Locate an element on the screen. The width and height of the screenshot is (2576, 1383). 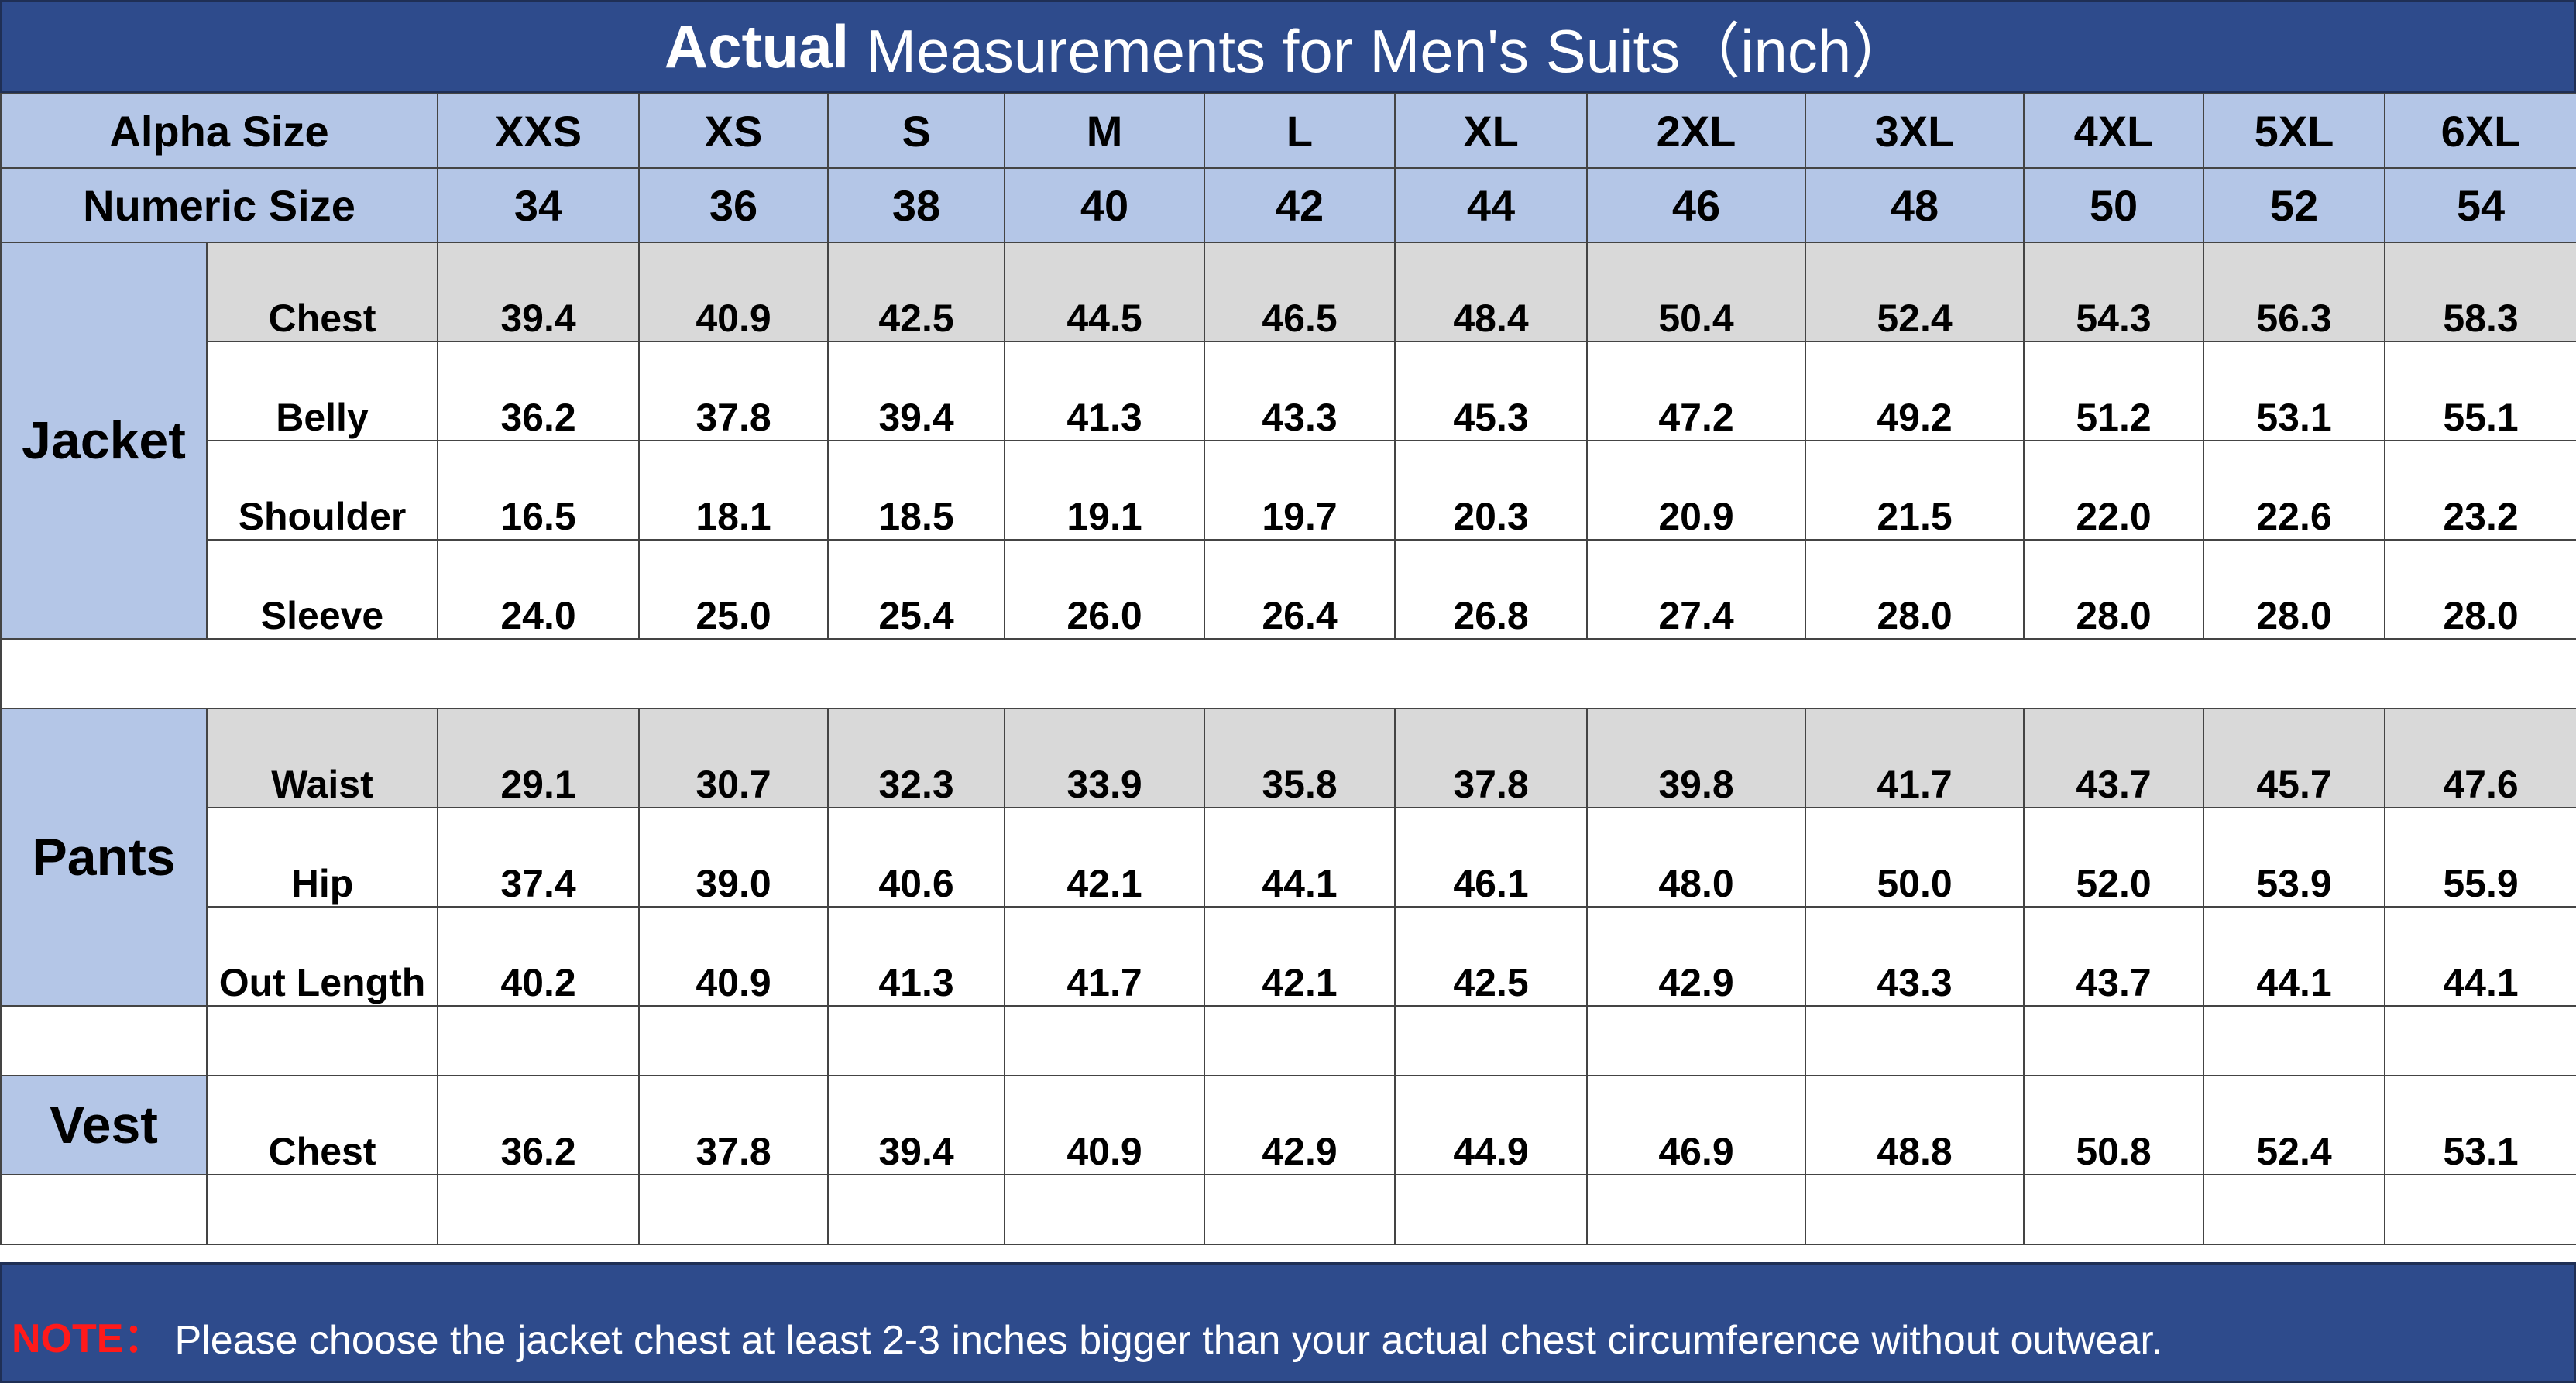
alpha-size-label: Alpha Size is located at coordinates (219, 131).